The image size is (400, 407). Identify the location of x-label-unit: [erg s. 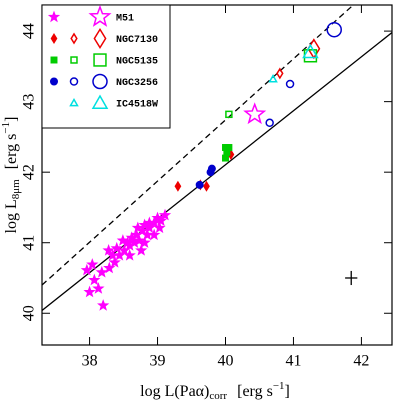
(255, 391).